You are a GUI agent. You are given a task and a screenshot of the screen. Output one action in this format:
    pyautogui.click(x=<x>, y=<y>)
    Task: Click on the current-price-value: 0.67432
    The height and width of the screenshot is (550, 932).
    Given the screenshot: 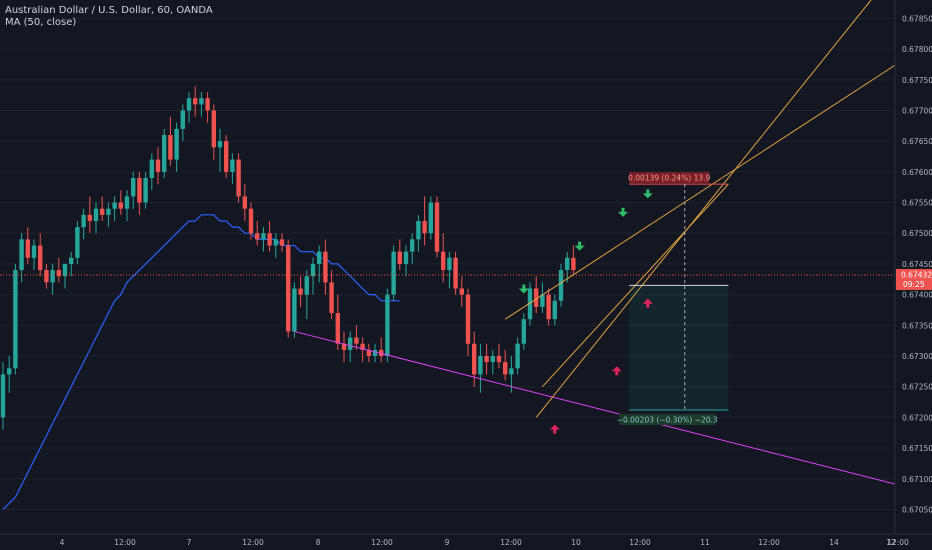 What is the action you would take?
    pyautogui.click(x=916, y=274)
    